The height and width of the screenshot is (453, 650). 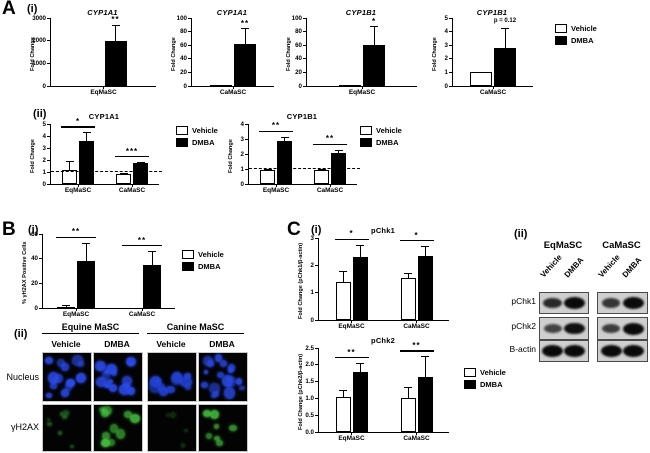 What do you see at coordinates (44, 124) in the screenshot?
I see `y-tick-label: 5` at bounding box center [44, 124].